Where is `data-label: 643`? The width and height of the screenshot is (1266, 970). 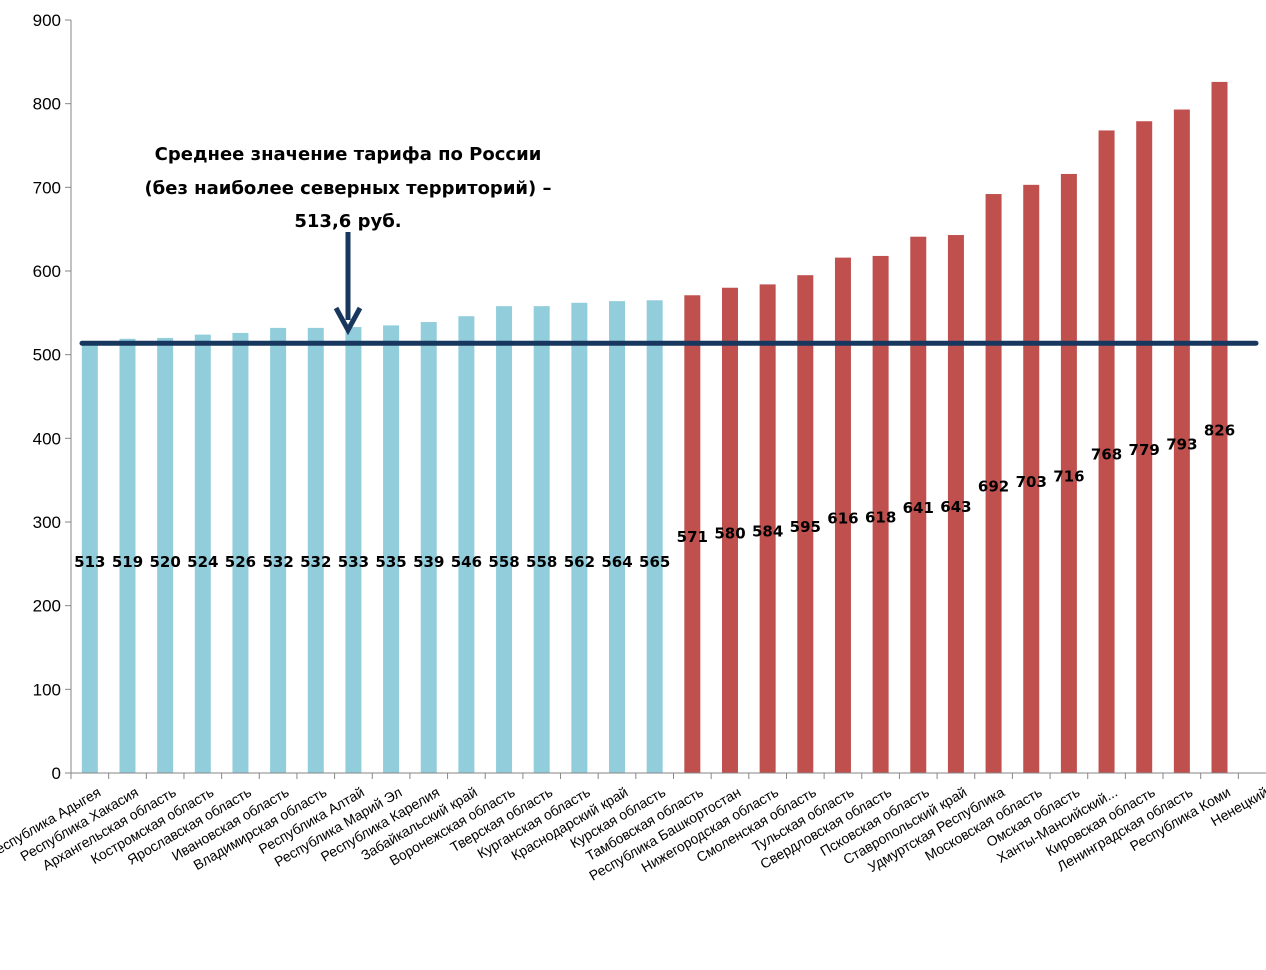
data-label: 643 is located at coordinates (955, 507).